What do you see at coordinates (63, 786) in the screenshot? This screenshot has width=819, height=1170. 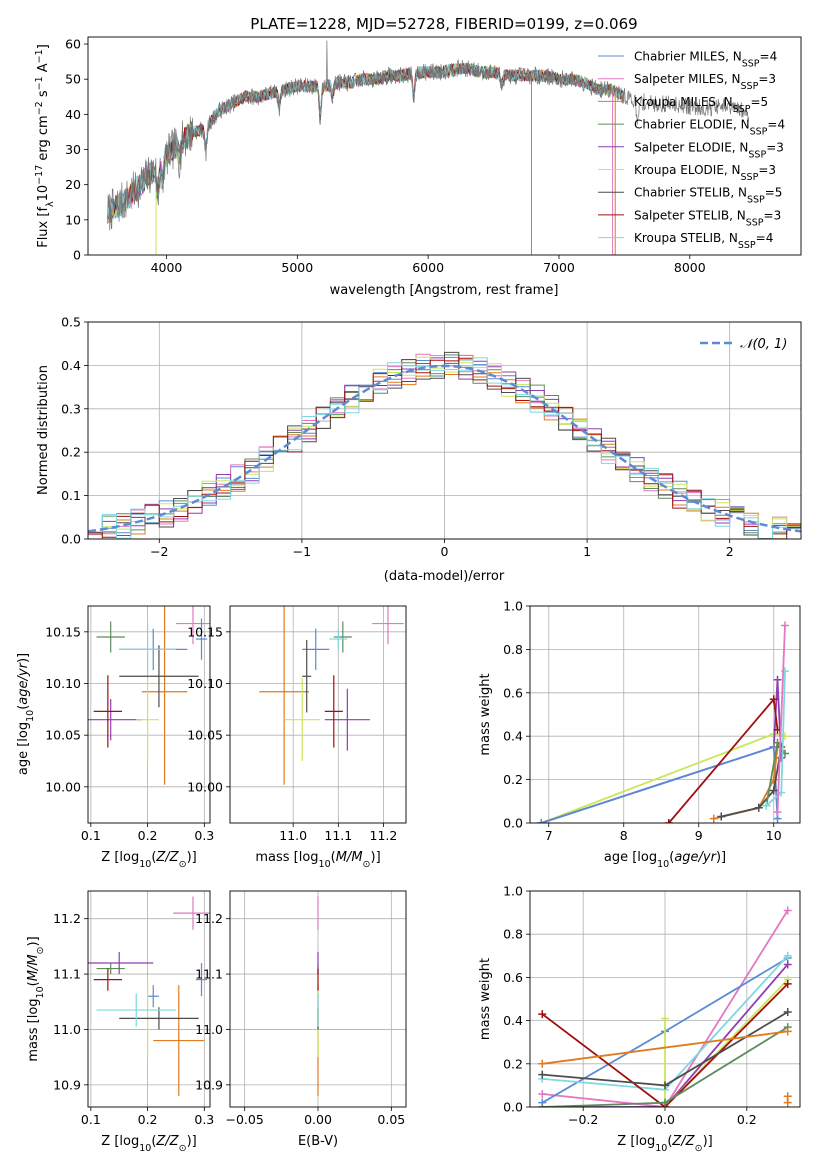 I see `y-tick-label: 10.00` at bounding box center [63, 786].